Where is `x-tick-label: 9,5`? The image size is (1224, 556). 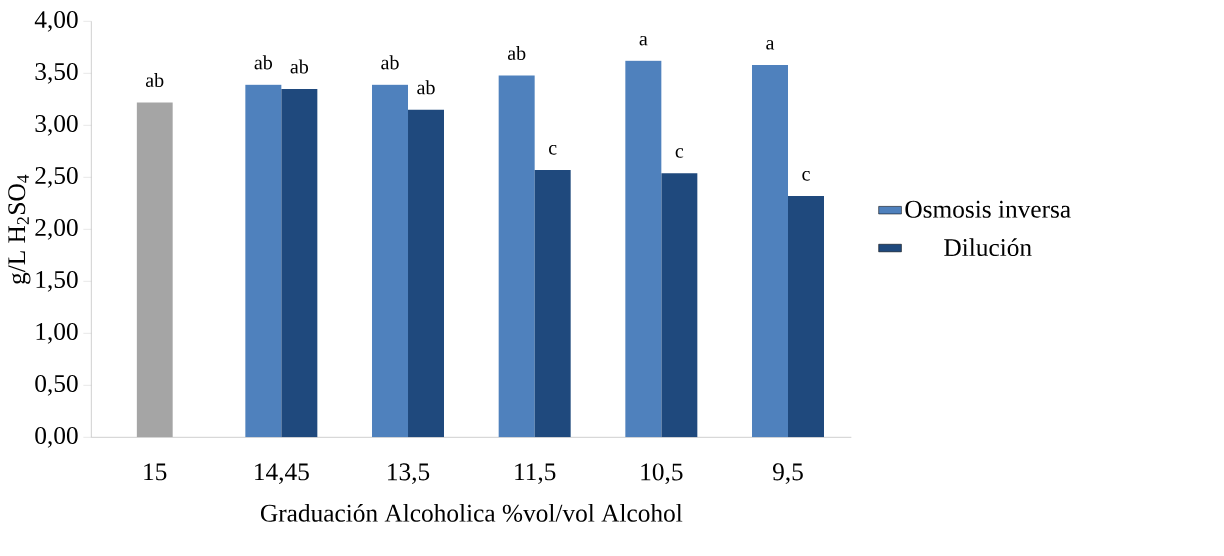 x-tick-label: 9,5 is located at coordinates (787, 474).